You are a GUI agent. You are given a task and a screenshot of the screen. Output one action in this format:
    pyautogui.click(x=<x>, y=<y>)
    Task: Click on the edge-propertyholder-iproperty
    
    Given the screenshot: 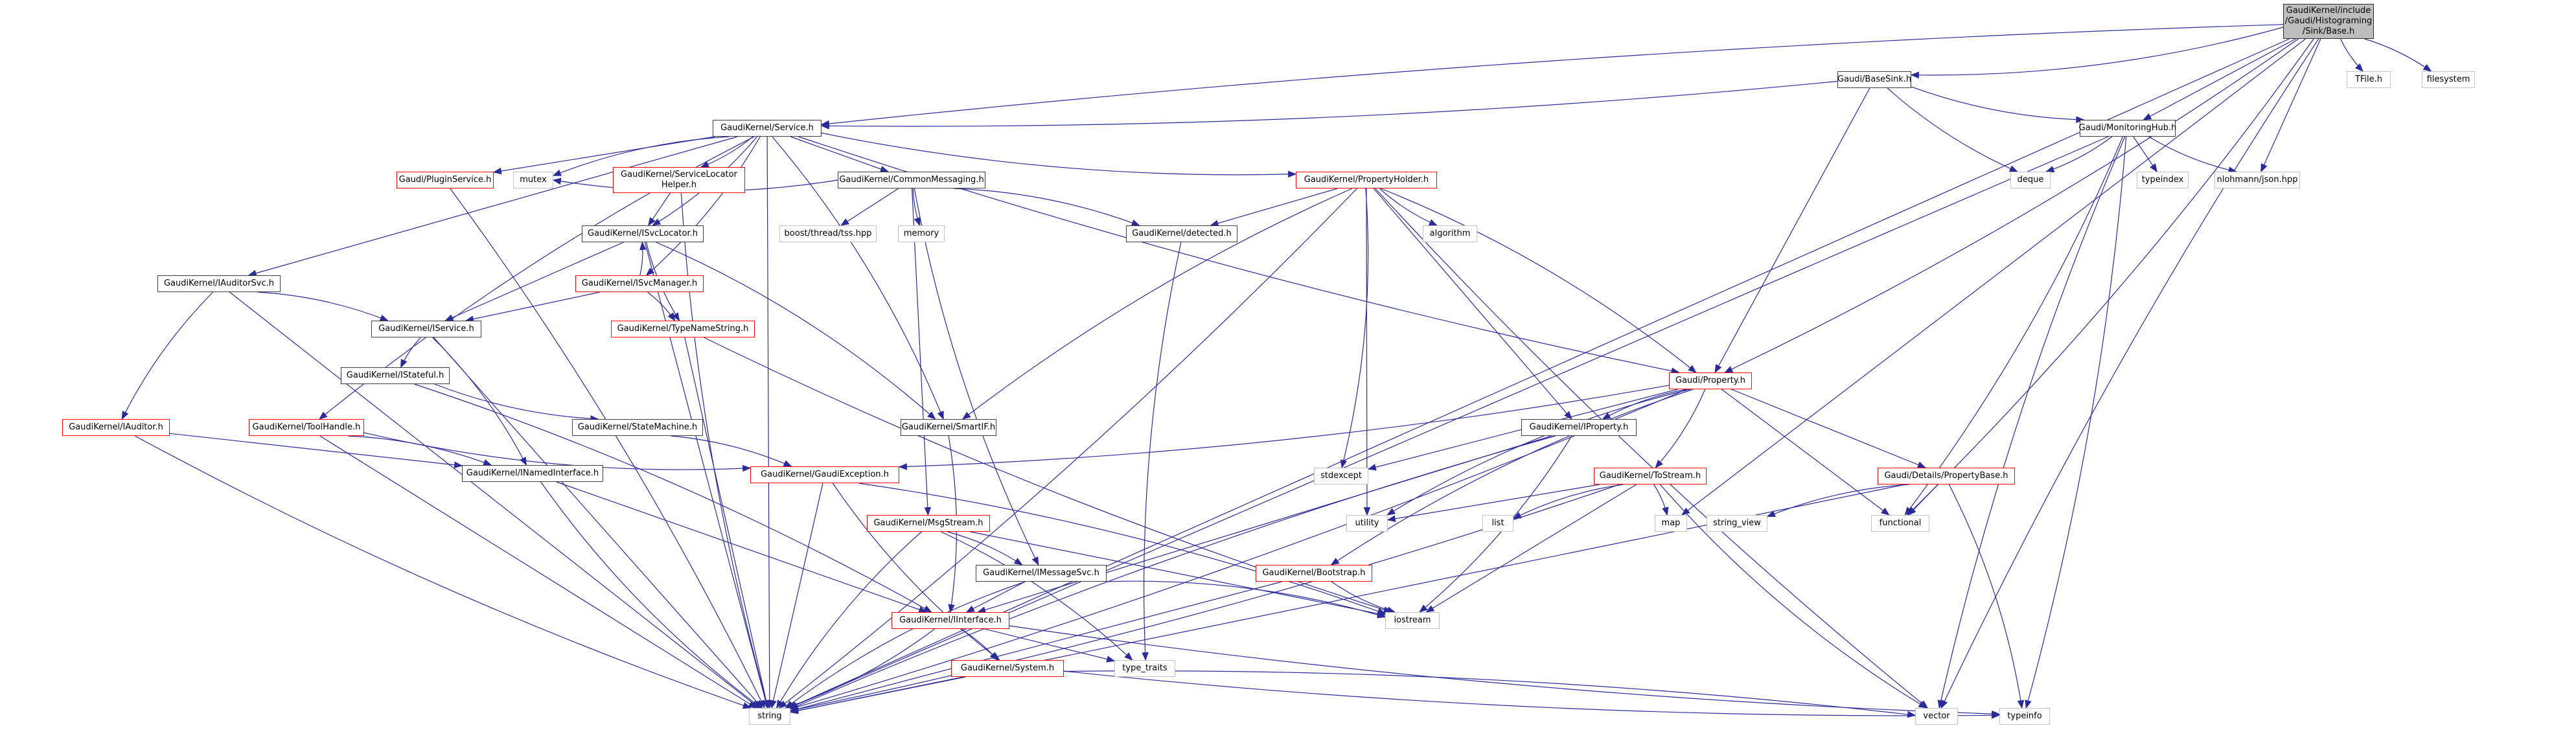 What is the action you would take?
    pyautogui.click(x=1472, y=304)
    